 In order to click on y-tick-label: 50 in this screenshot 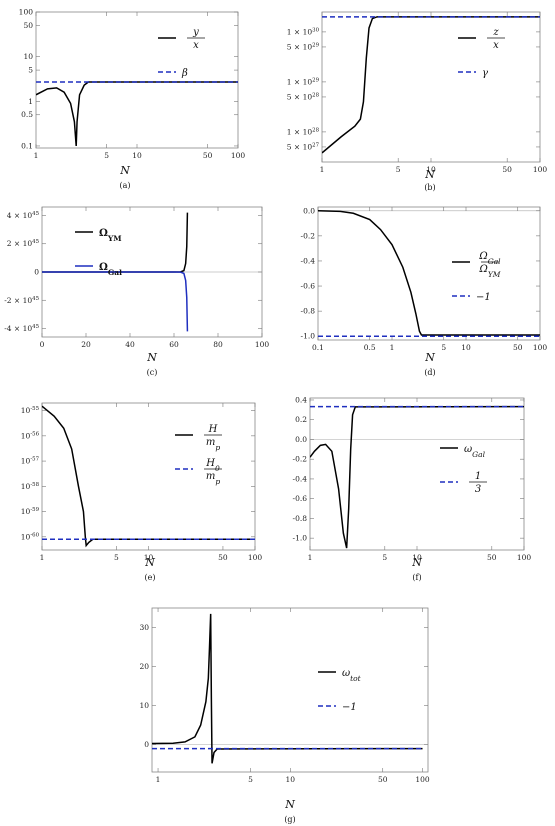, I will do `click(28, 25)`.